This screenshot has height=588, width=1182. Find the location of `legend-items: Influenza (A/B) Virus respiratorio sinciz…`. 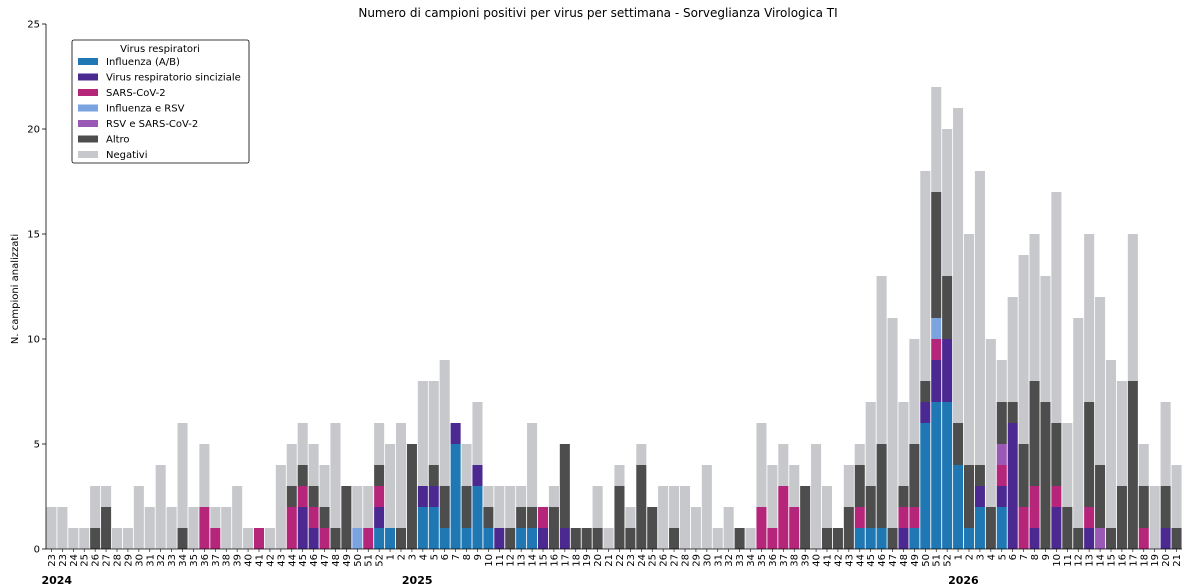

legend-items: Influenza (A/B) Virus respiratorio sinciz… is located at coordinates (159, 109).